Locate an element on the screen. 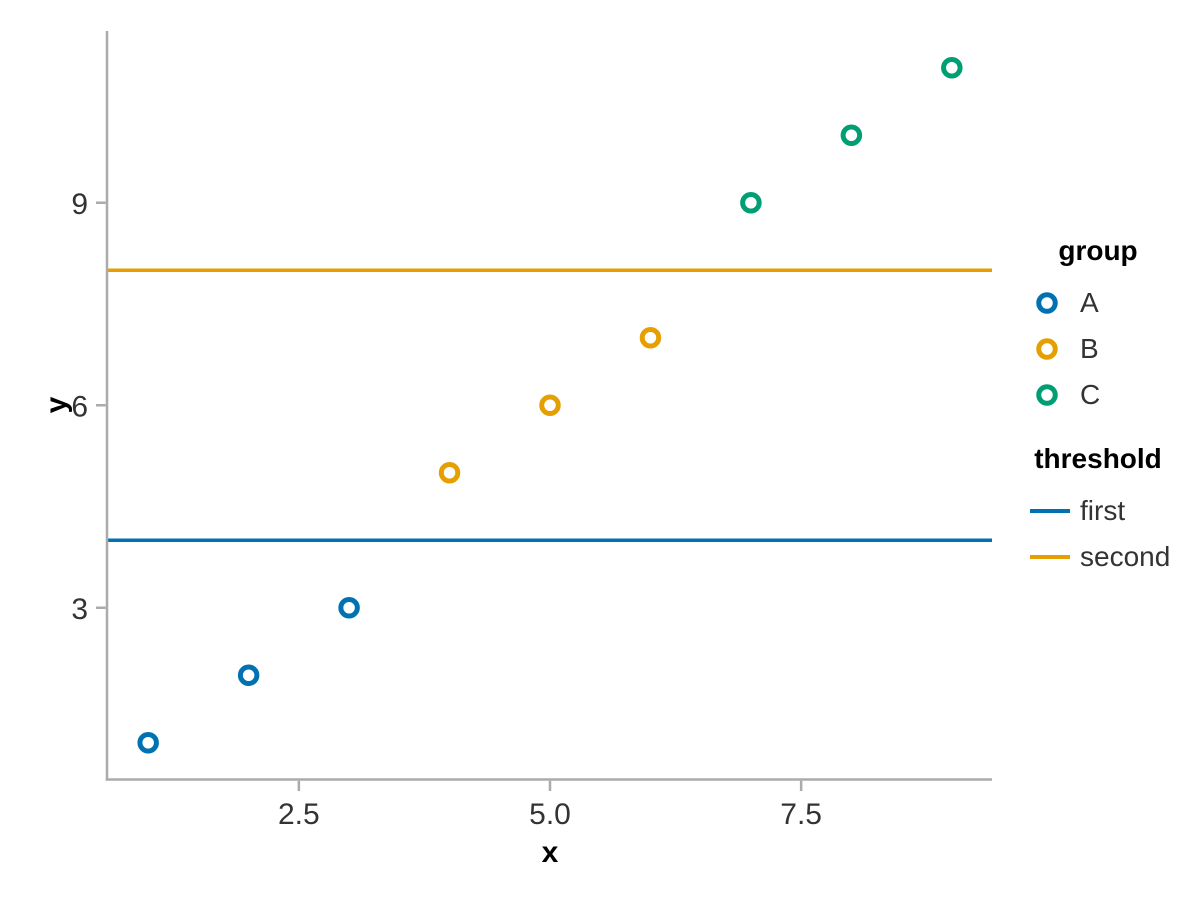  legend-item-label: A is located at coordinates (1089, 302).